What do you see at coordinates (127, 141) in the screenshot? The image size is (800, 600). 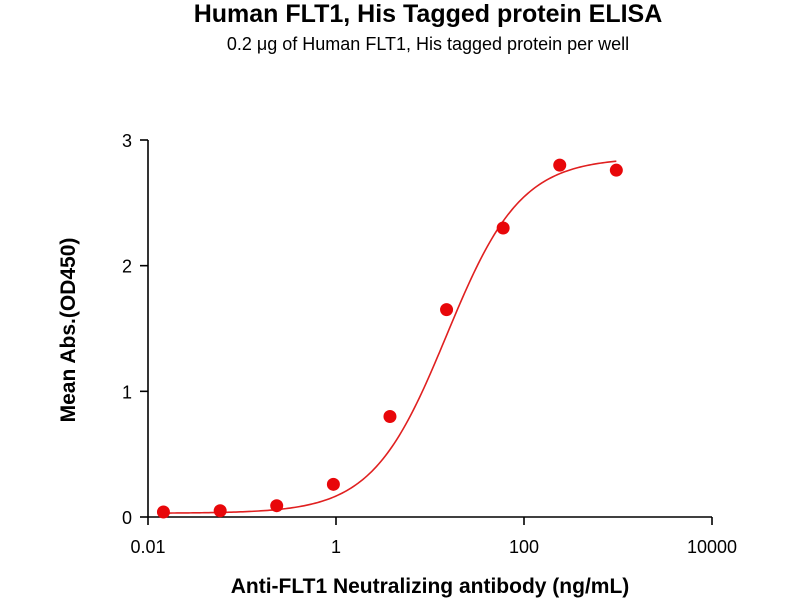 I see `y-tick-label: 3` at bounding box center [127, 141].